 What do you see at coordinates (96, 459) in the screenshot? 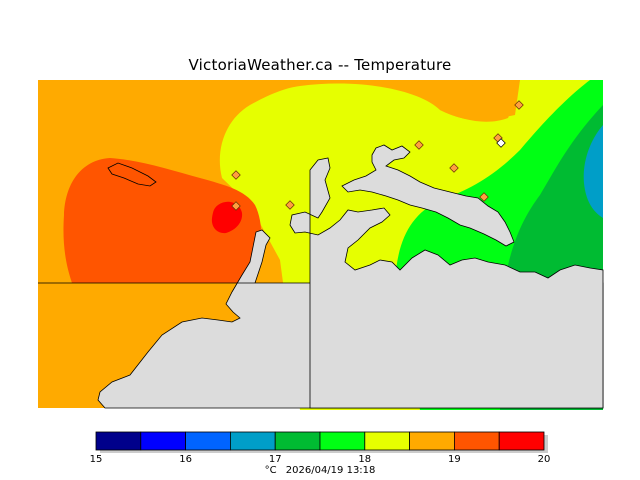
I see `legend-tick-label: 15` at bounding box center [96, 459].